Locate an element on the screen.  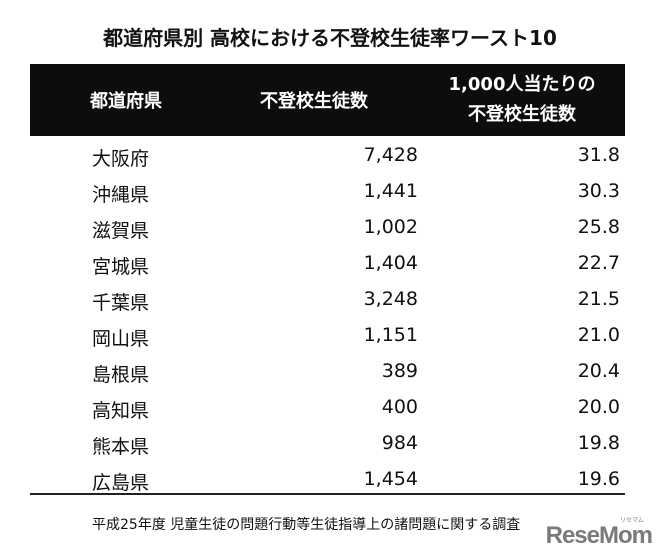
cell-rate: 25.8 is located at coordinates (598, 227).